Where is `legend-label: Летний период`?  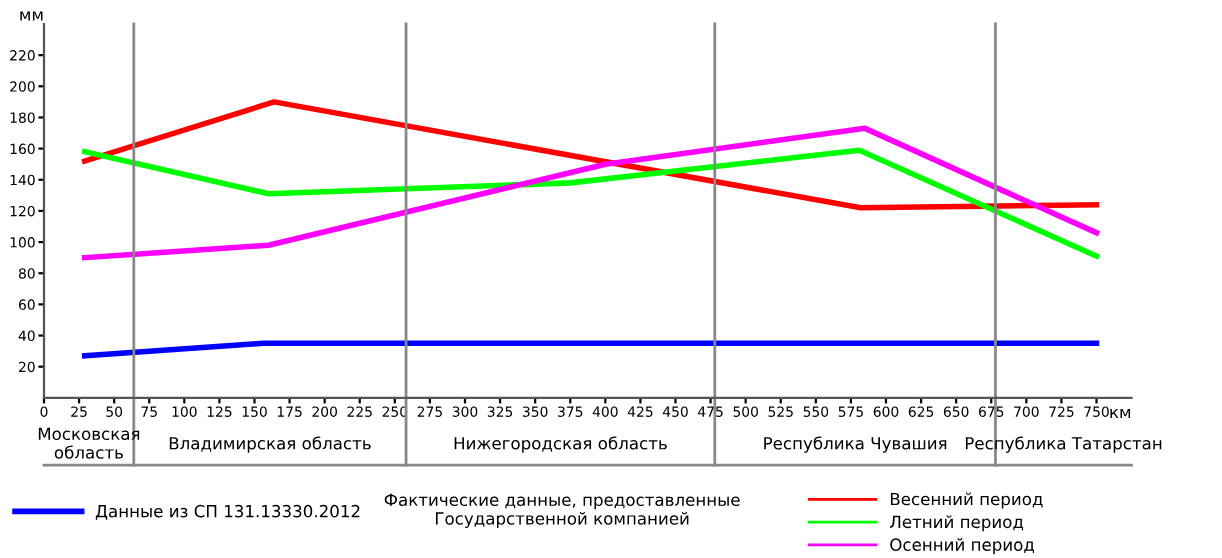 legend-label: Летний период is located at coordinates (956, 523).